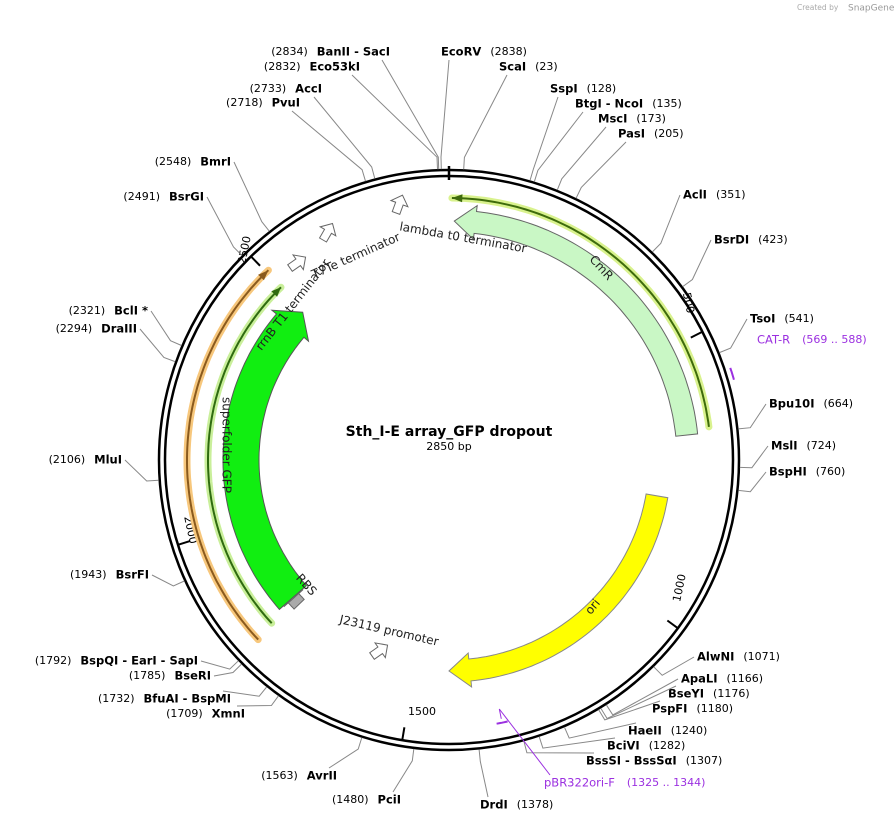  What do you see at coordinates (282, 66) in the screenshot?
I see `site-position: (2832)` at bounding box center [282, 66].